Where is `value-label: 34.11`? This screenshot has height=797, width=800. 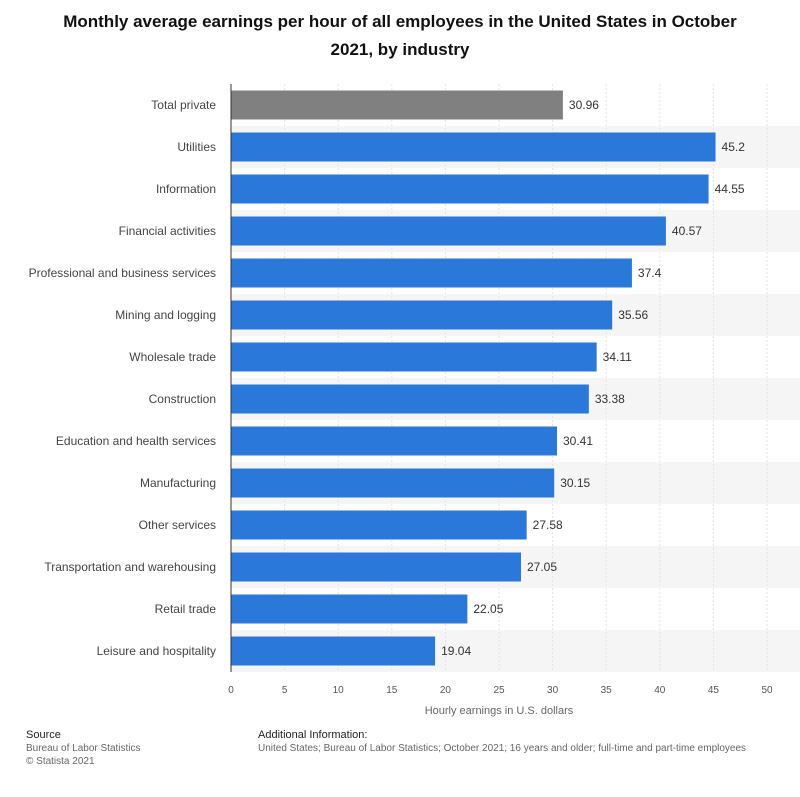
value-label: 34.11 is located at coordinates (617, 357).